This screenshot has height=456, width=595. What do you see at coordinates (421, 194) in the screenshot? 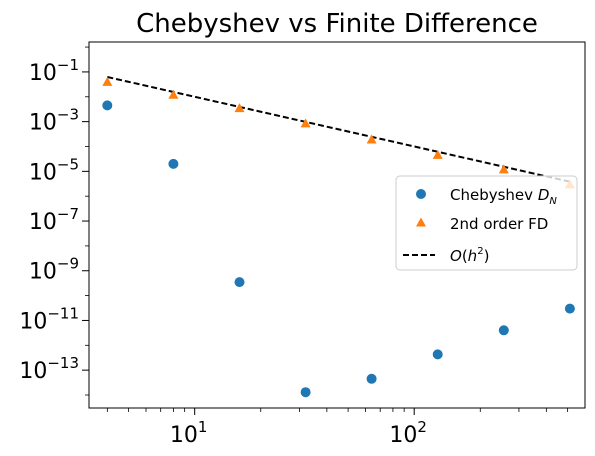
I see `legend-marker-chebyshev` at bounding box center [421, 194].